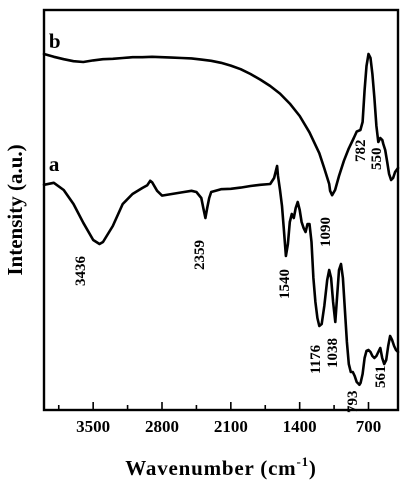  Describe the element at coordinates (54, 164) in the screenshot. I see `series-label-a: a` at that location.